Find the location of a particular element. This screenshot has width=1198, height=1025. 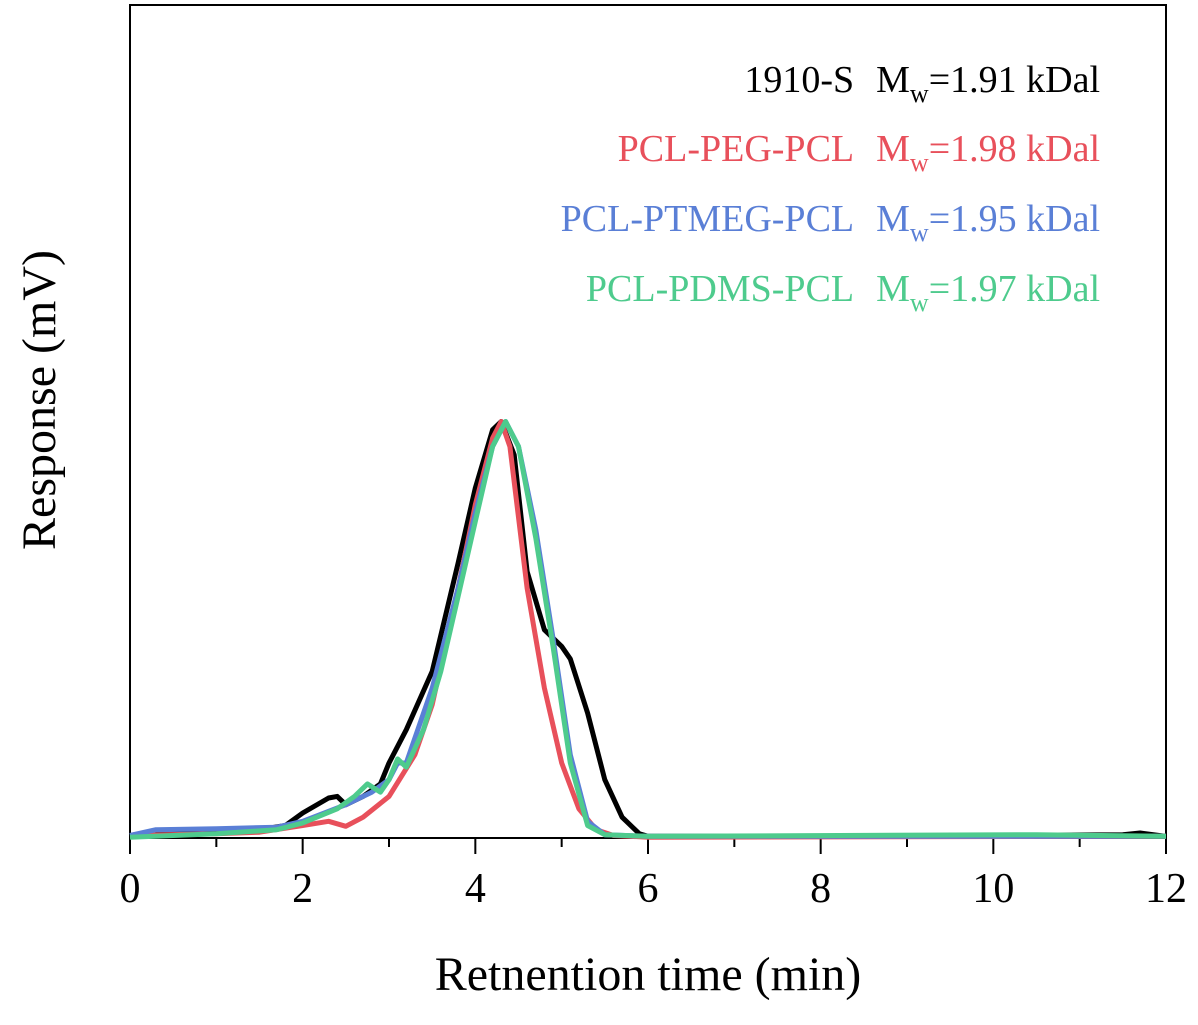

legend-entry: PCL-PDMS-PCL Mw=1.97 kDal is located at coordinates (843, 292).